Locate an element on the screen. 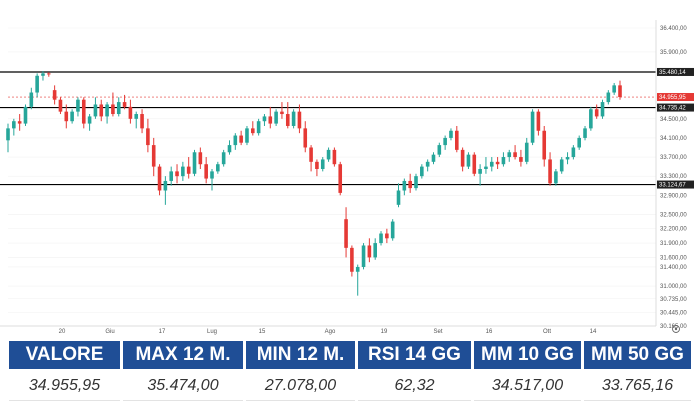  y-tick-label: 32.200,00 is located at coordinates (673, 230).